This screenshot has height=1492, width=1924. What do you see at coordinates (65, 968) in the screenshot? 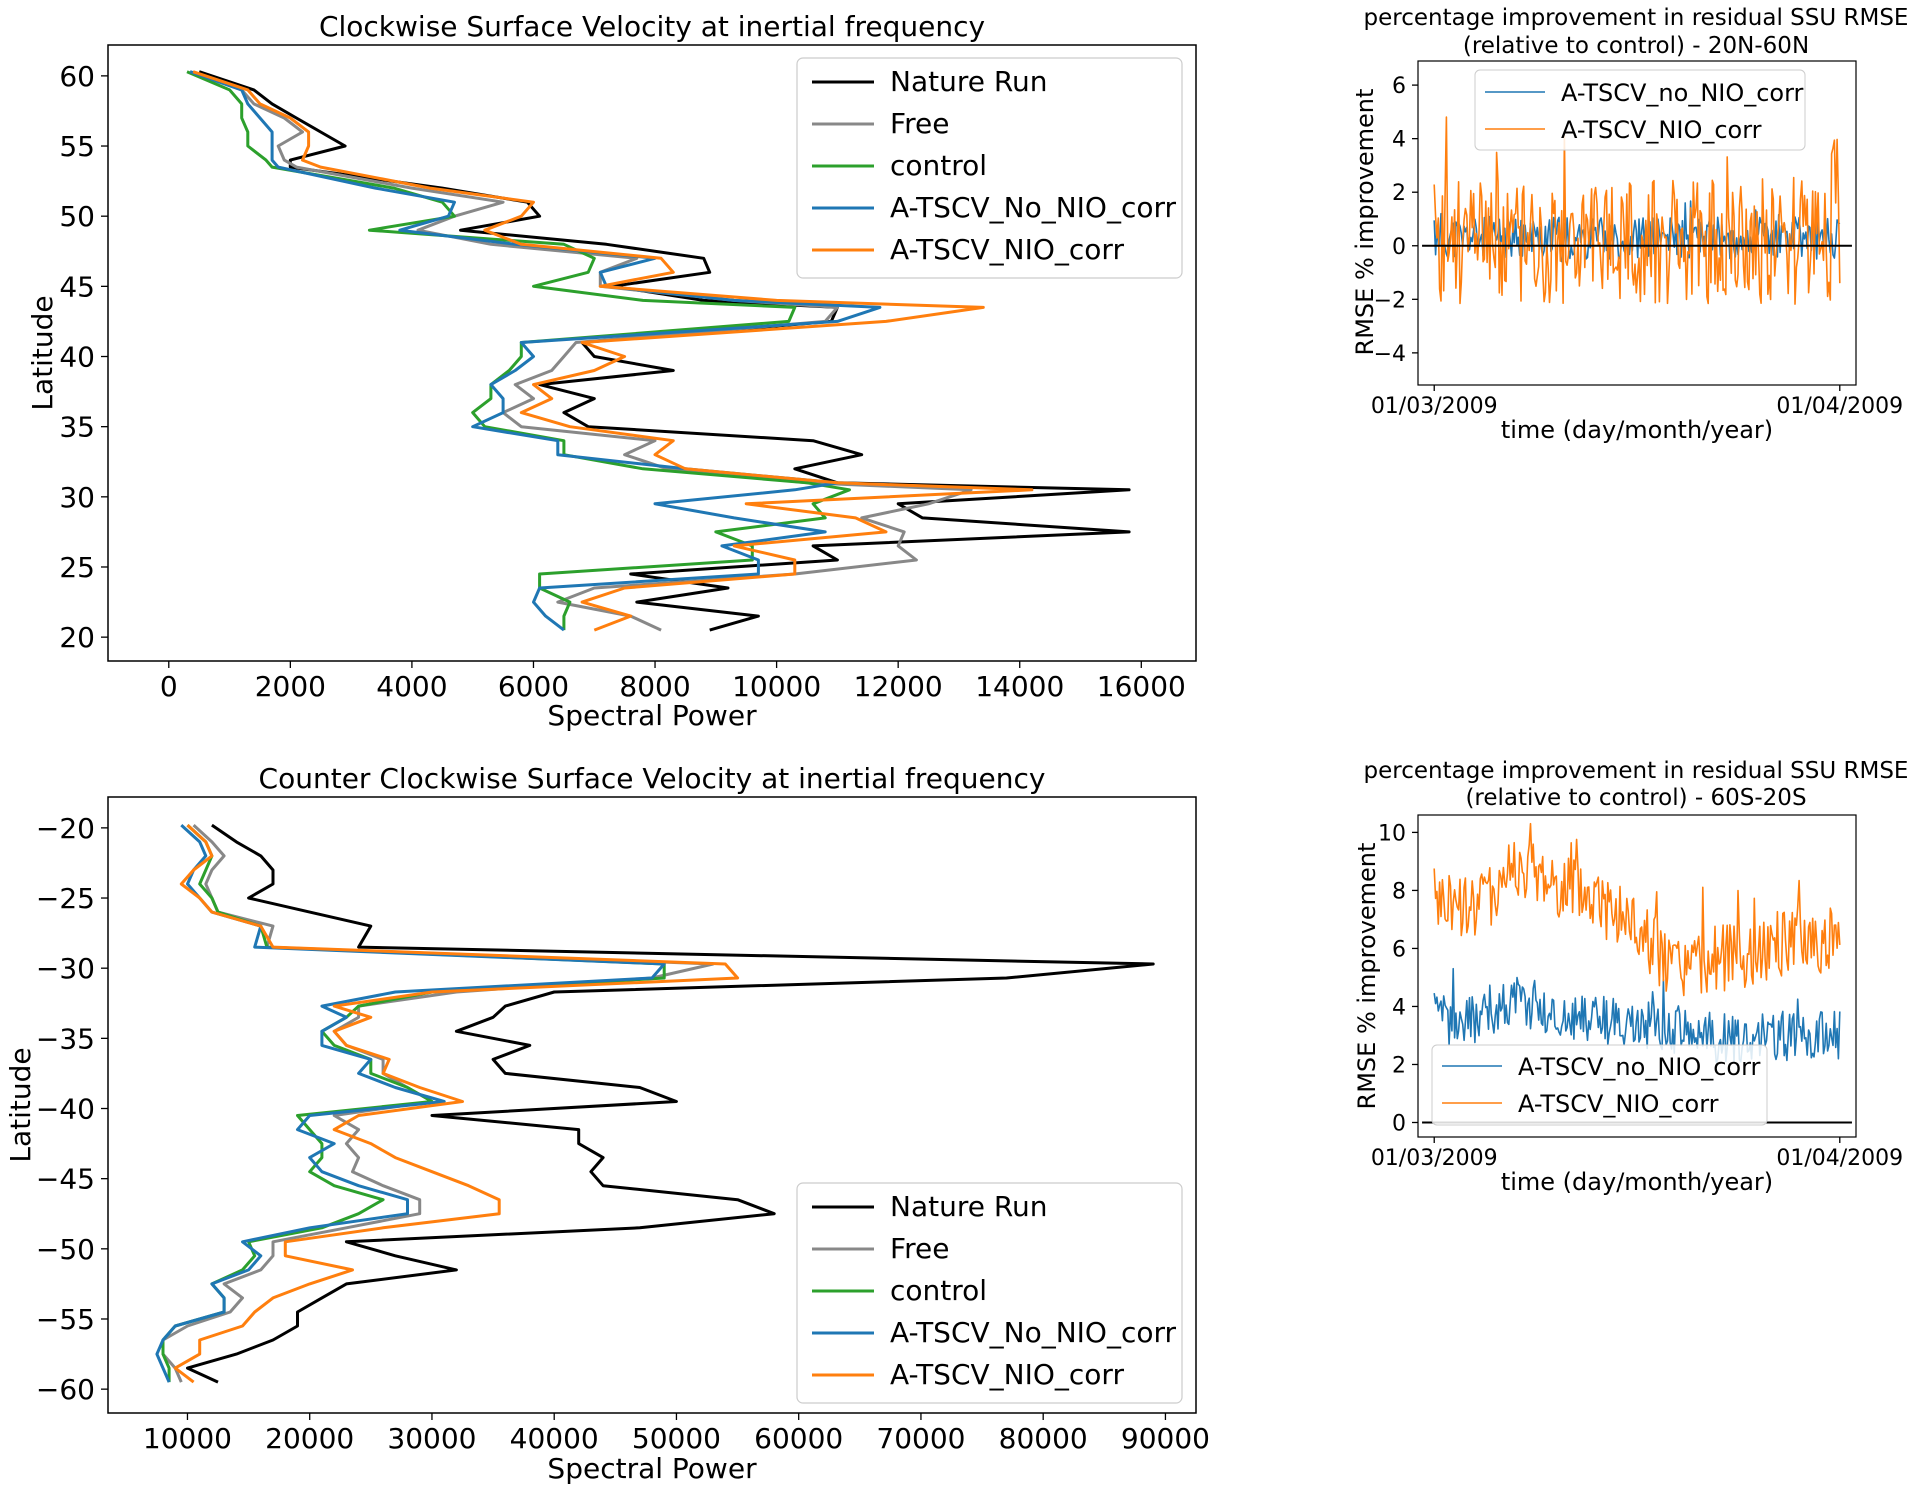
I see `y-tick-label: −30` at bounding box center [65, 968].